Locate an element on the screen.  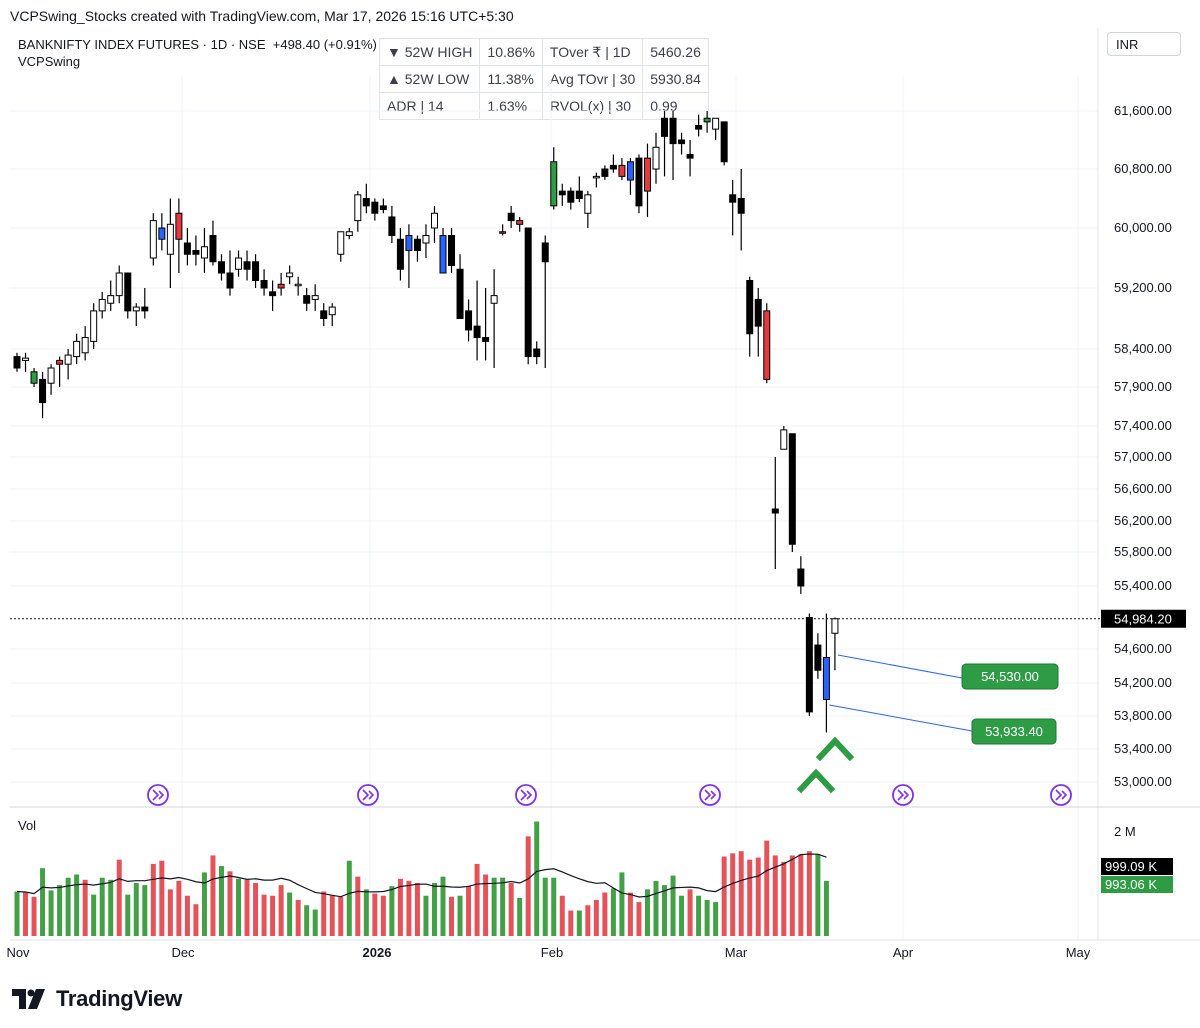
time-axis-label: 2026 is located at coordinates (377, 952).